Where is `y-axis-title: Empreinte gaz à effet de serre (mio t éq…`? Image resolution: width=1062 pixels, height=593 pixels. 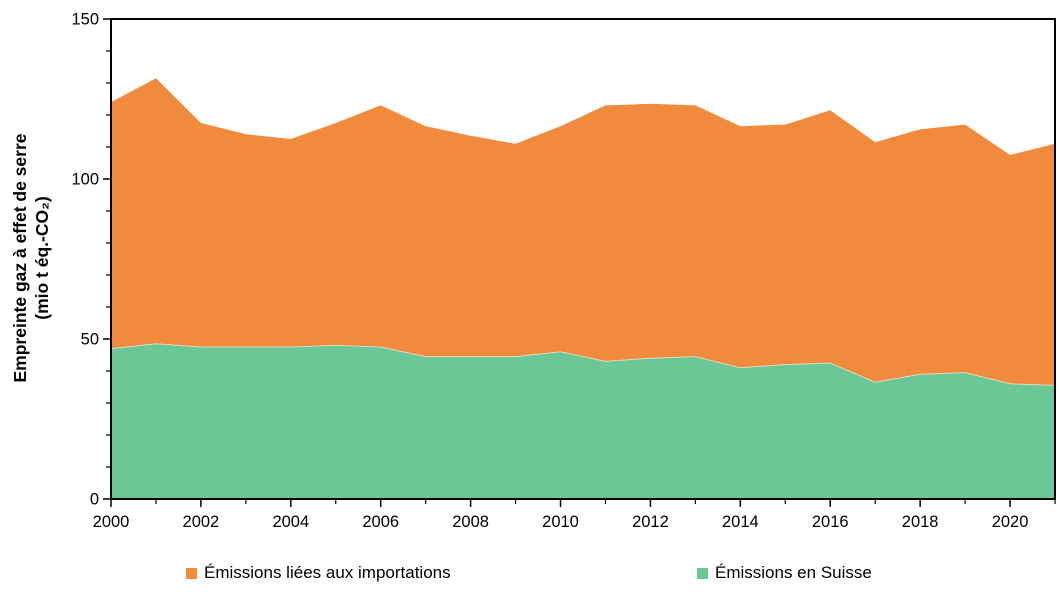
y-axis-title: Empreinte gaz à effet de serre (mio t éq… is located at coordinates (31, 258).